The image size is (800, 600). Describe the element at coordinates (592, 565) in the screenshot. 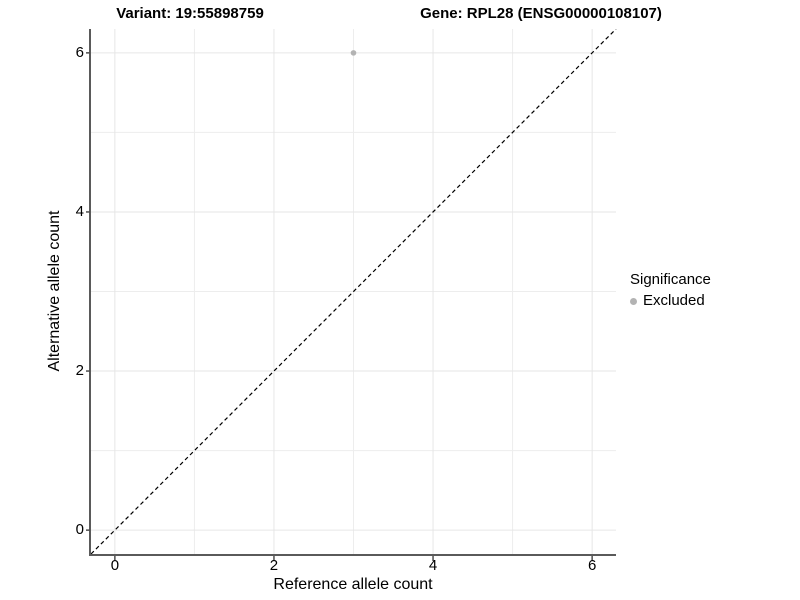

I see `x-tick-label: 6` at that location.